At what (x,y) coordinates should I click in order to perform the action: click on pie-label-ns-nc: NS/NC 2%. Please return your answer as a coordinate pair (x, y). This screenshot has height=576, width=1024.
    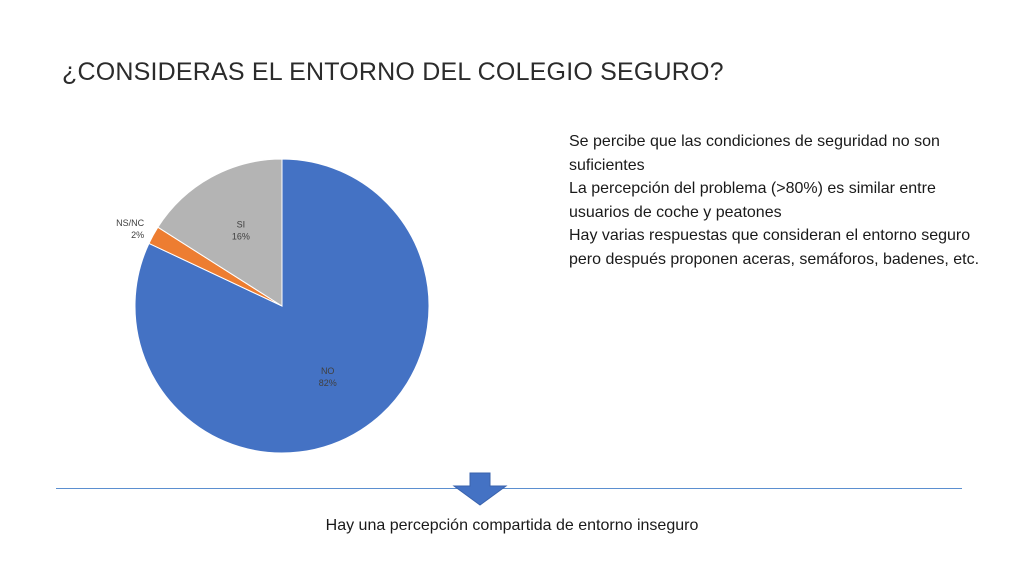
    Looking at the image, I should click on (130, 229).